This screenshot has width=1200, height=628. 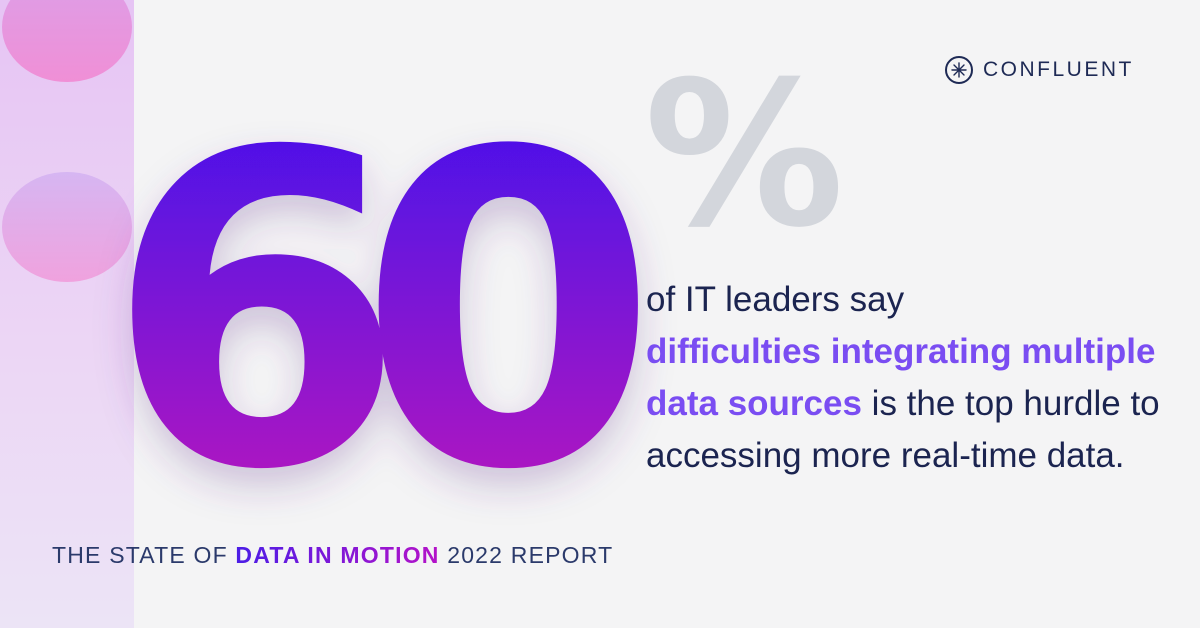 What do you see at coordinates (530, 555) in the screenshot?
I see `report-title-suffix: 2022 REPORT` at bounding box center [530, 555].